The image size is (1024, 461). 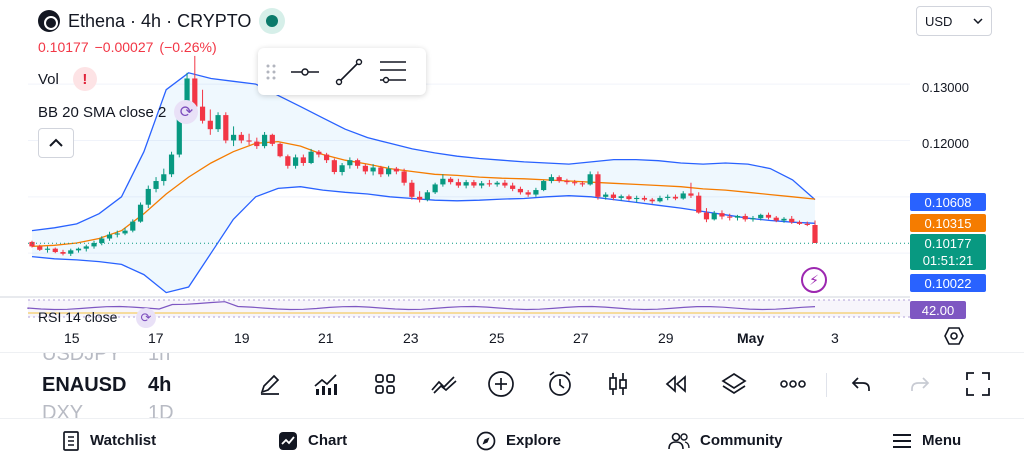 What do you see at coordinates (734, 384) in the screenshot?
I see `layers-icon` at bounding box center [734, 384].